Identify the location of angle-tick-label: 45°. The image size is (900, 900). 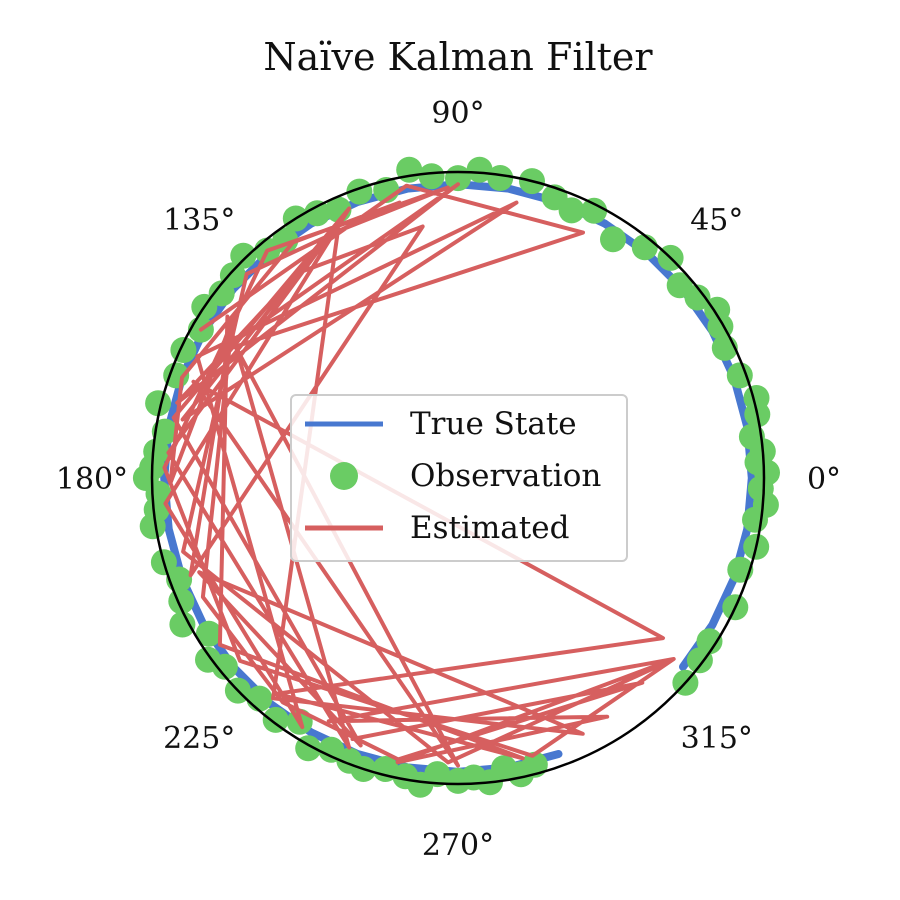
(716, 220).